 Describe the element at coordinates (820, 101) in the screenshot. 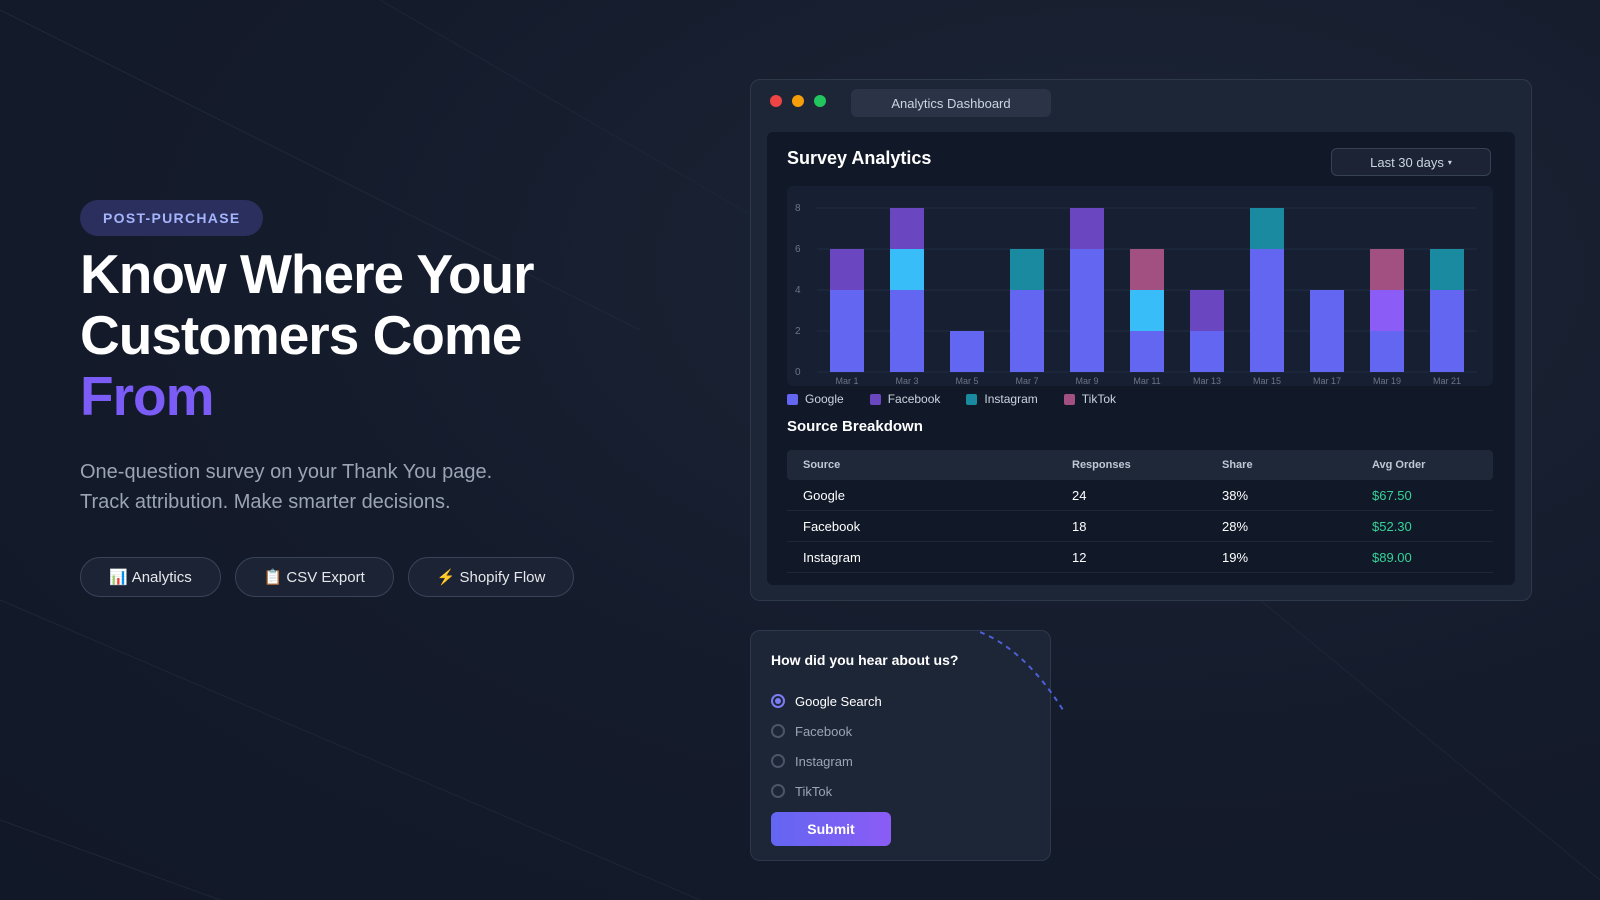

I see `maximize-window-dot` at that location.